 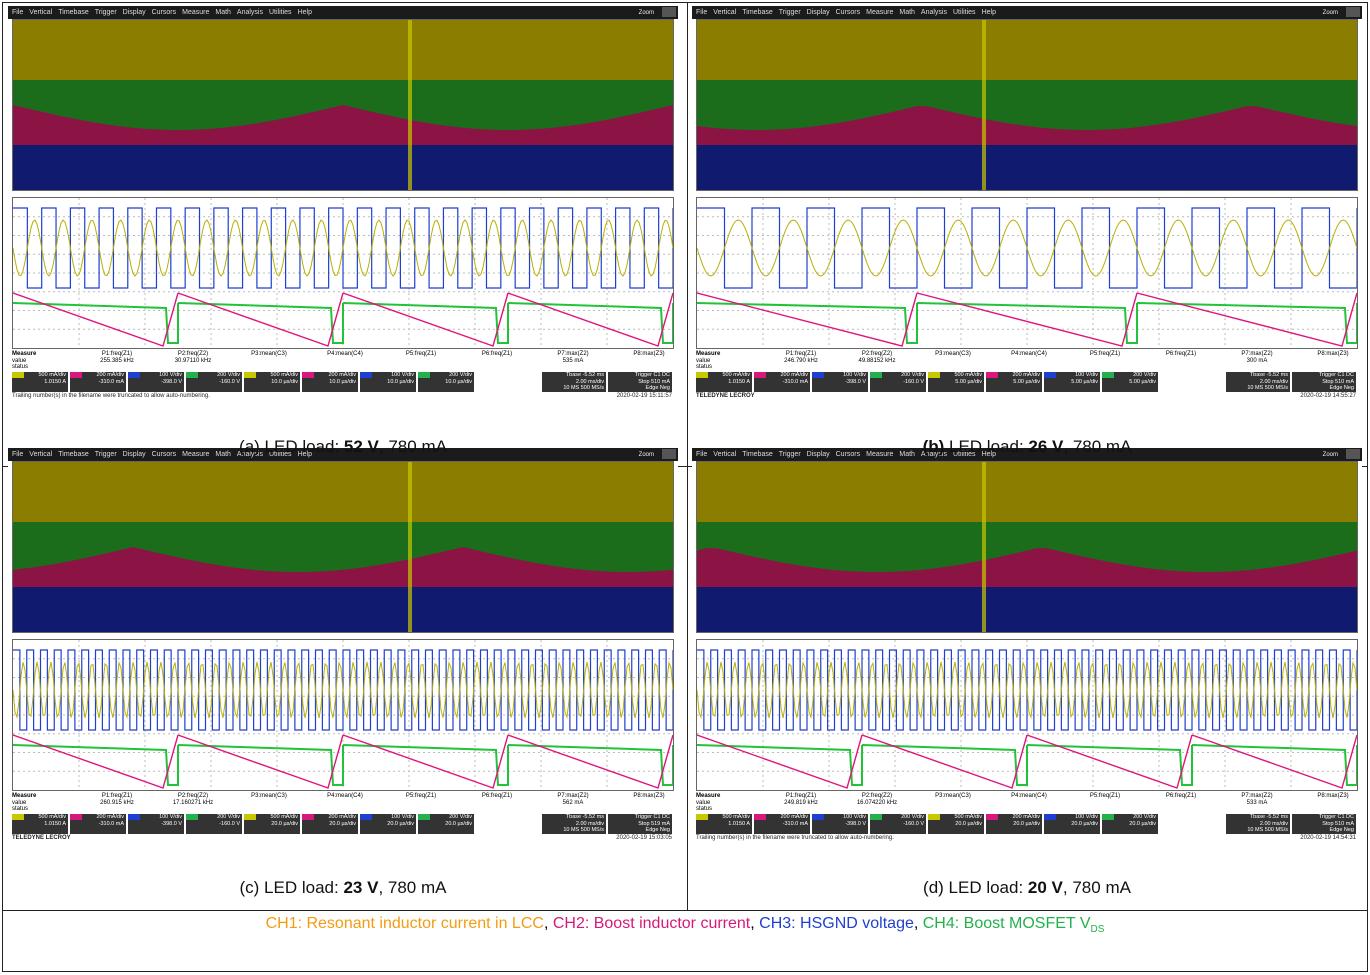 I want to click on measure-param: P1:freq(Z1) 260.915 kHz, so click(x=117, y=799).